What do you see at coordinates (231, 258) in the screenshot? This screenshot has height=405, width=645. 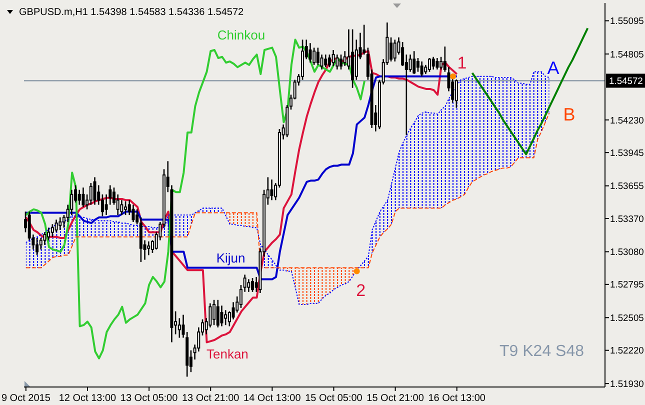 I see `series-label: Kijun` at bounding box center [231, 258].